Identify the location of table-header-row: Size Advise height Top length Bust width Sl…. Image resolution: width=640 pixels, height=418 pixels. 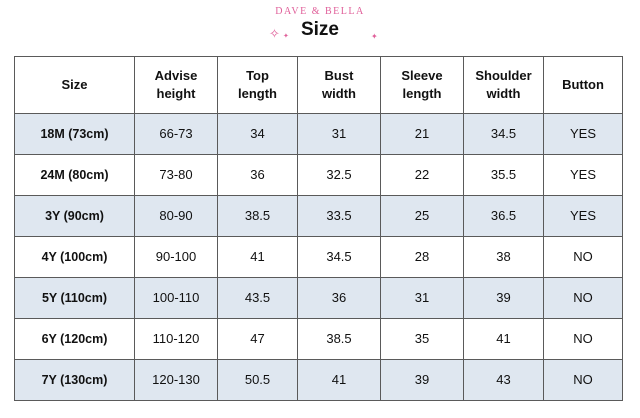
(318, 85).